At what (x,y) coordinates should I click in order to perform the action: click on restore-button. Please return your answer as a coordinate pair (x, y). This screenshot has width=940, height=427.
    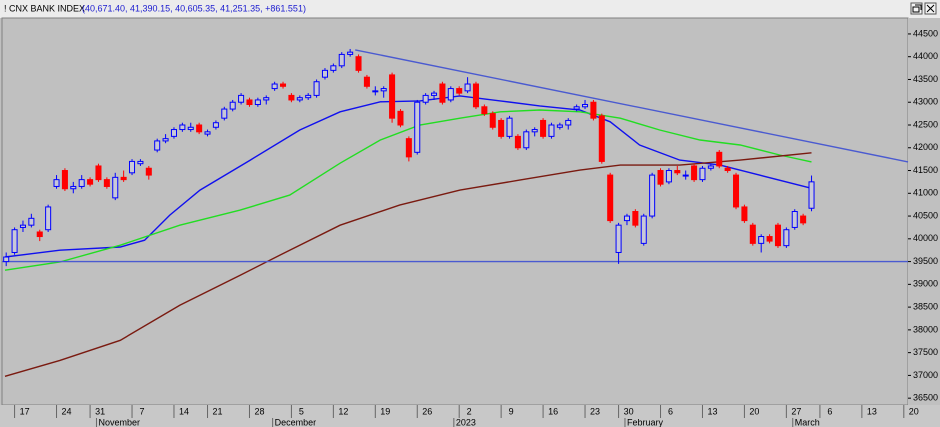
    Looking at the image, I should click on (916, 8).